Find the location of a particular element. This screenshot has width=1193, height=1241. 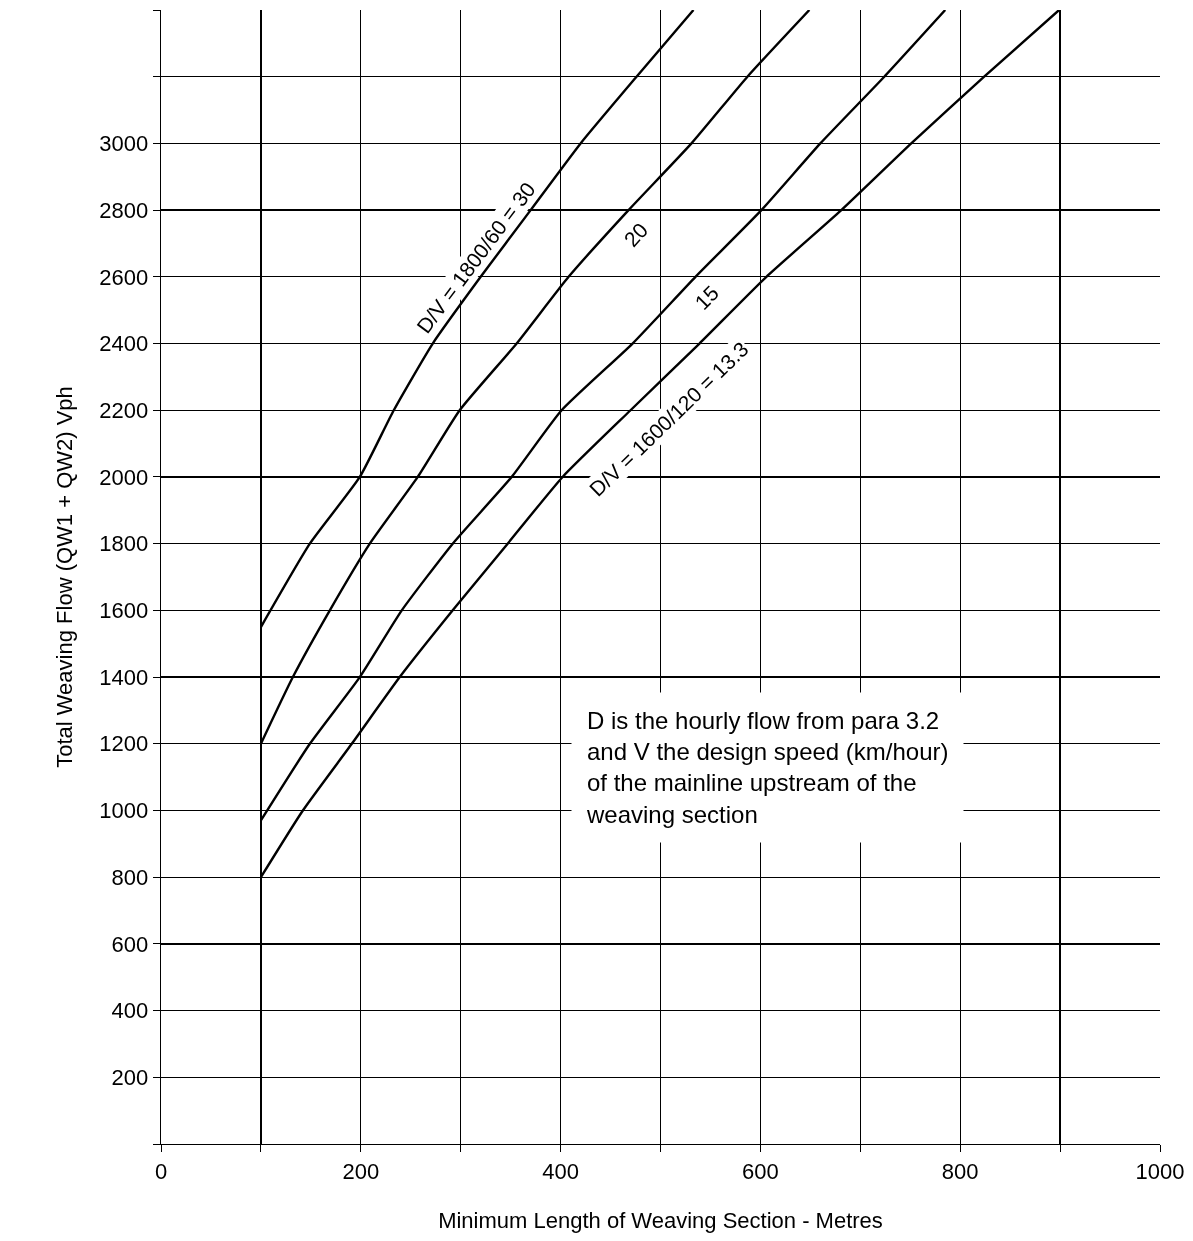

y-tick-label: 1200 is located at coordinates (124, 744).